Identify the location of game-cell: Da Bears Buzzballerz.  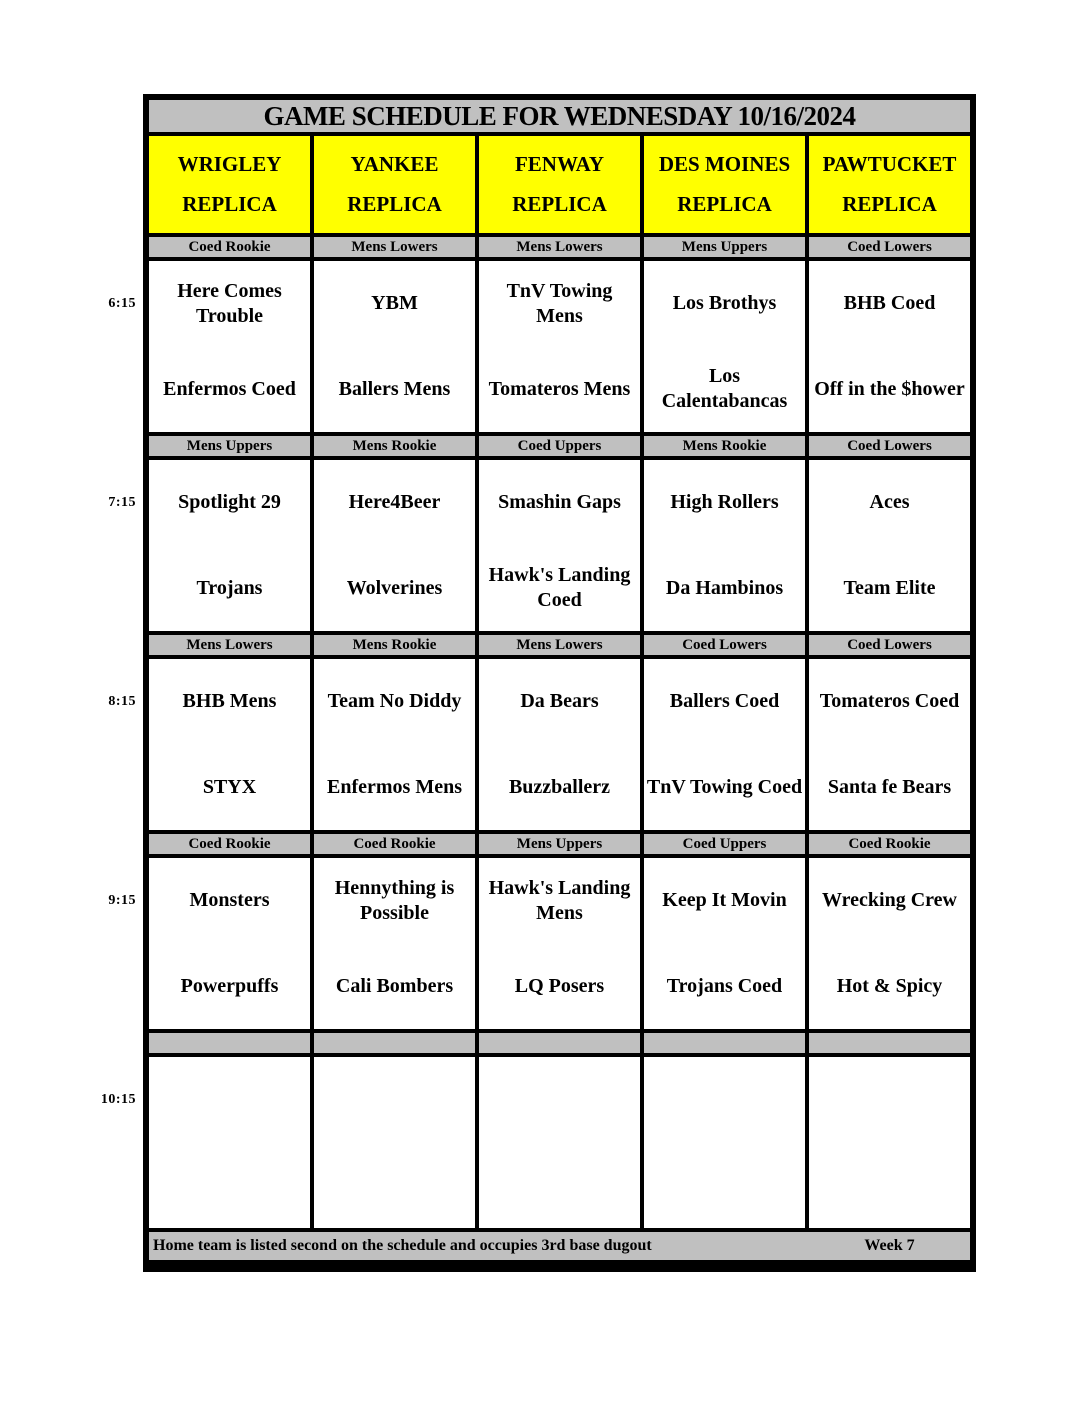
(559, 744).